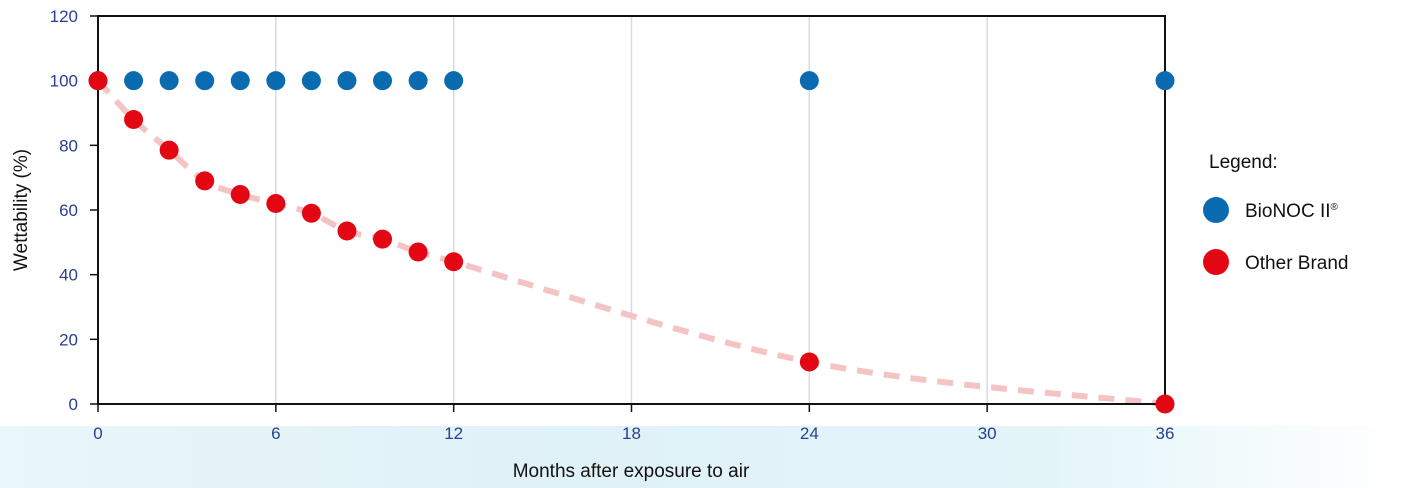  Describe the element at coordinates (631, 433) in the screenshot. I see `x-tick-label: 18` at that location.